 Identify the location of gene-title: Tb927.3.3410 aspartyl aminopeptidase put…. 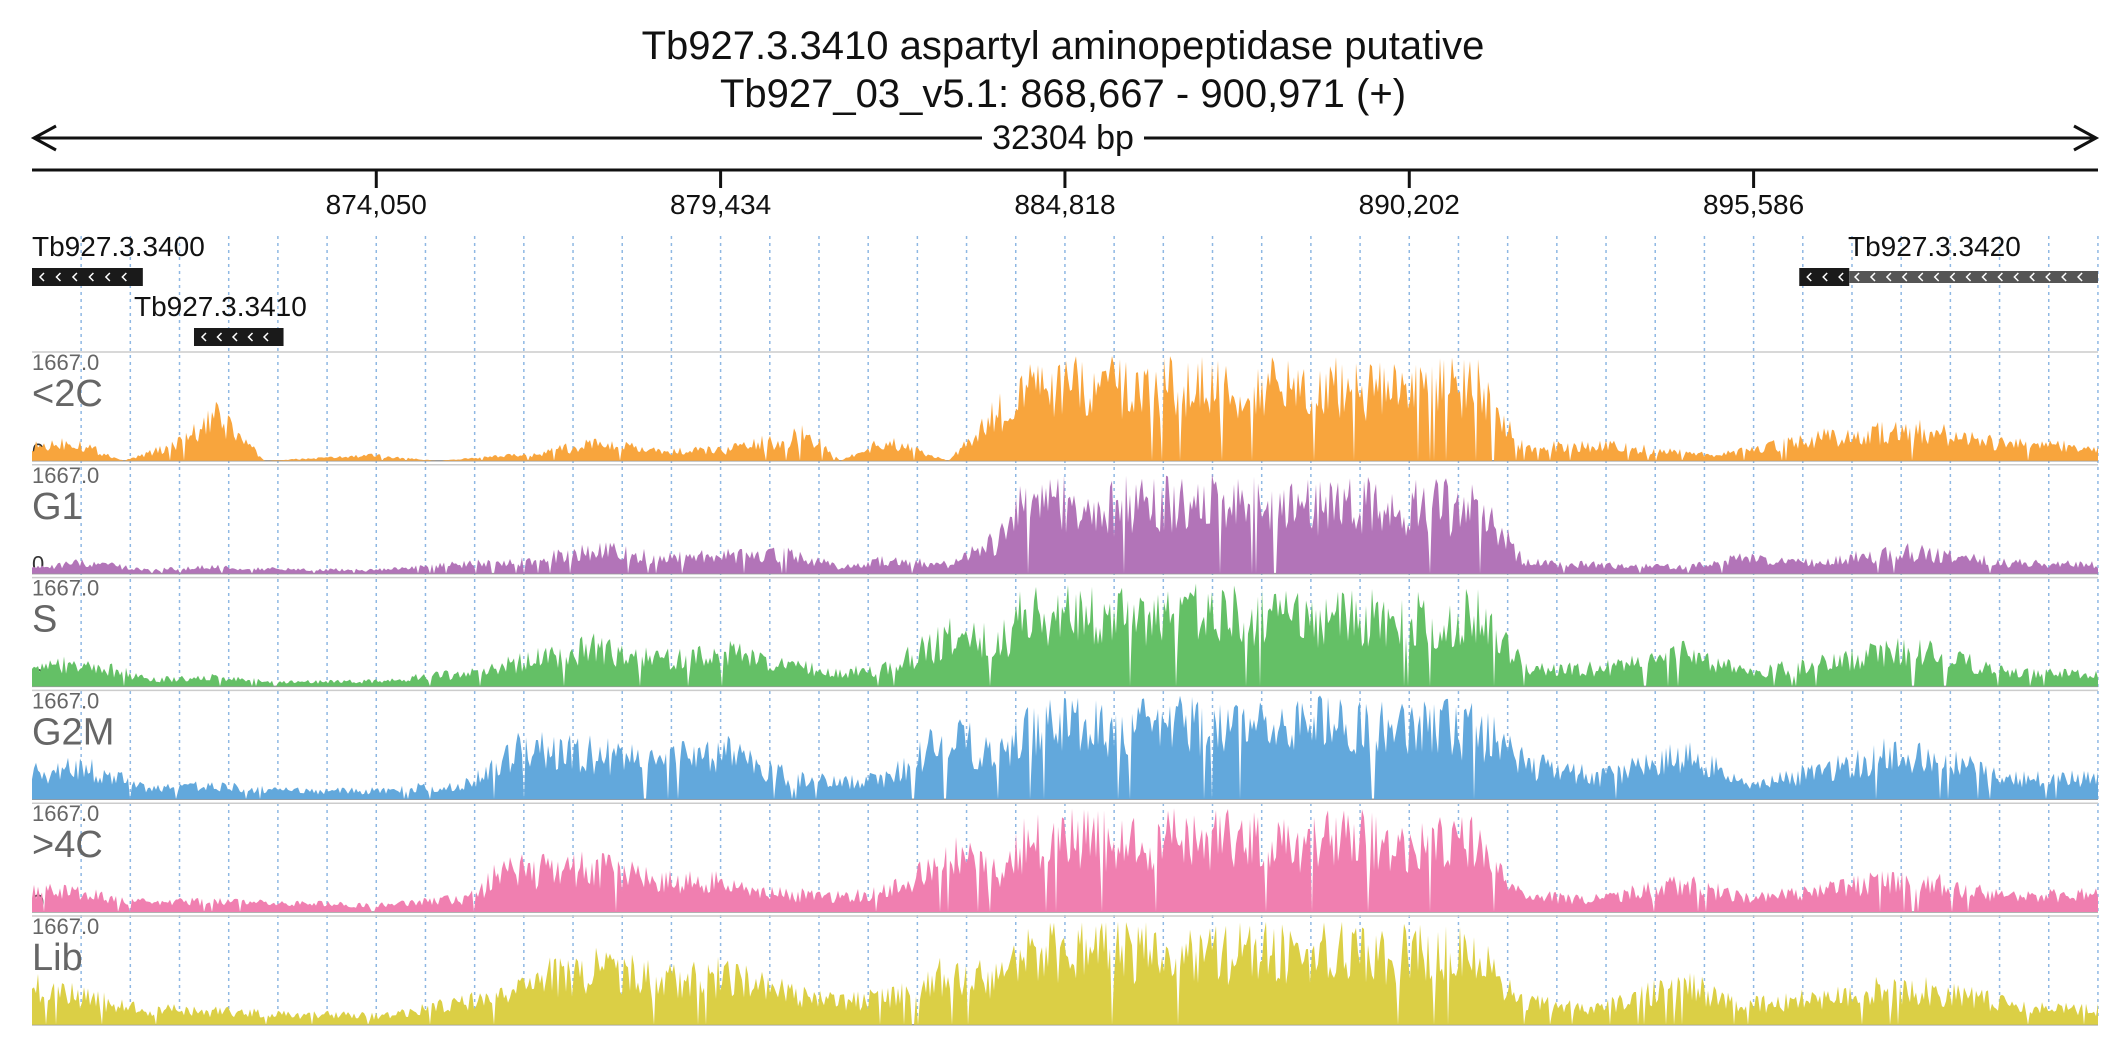
(1063, 46).